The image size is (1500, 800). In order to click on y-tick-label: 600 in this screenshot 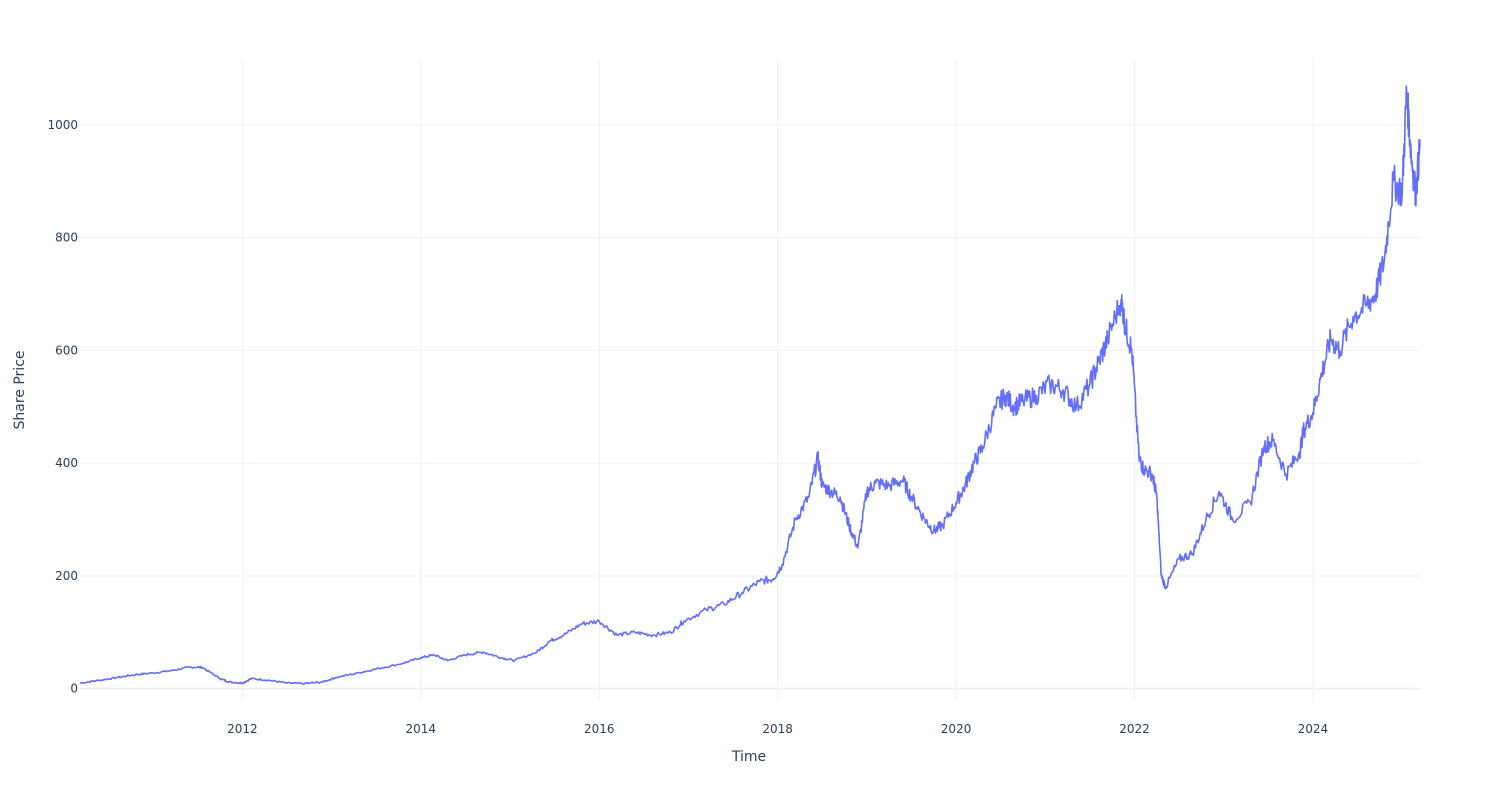, I will do `click(66, 350)`.